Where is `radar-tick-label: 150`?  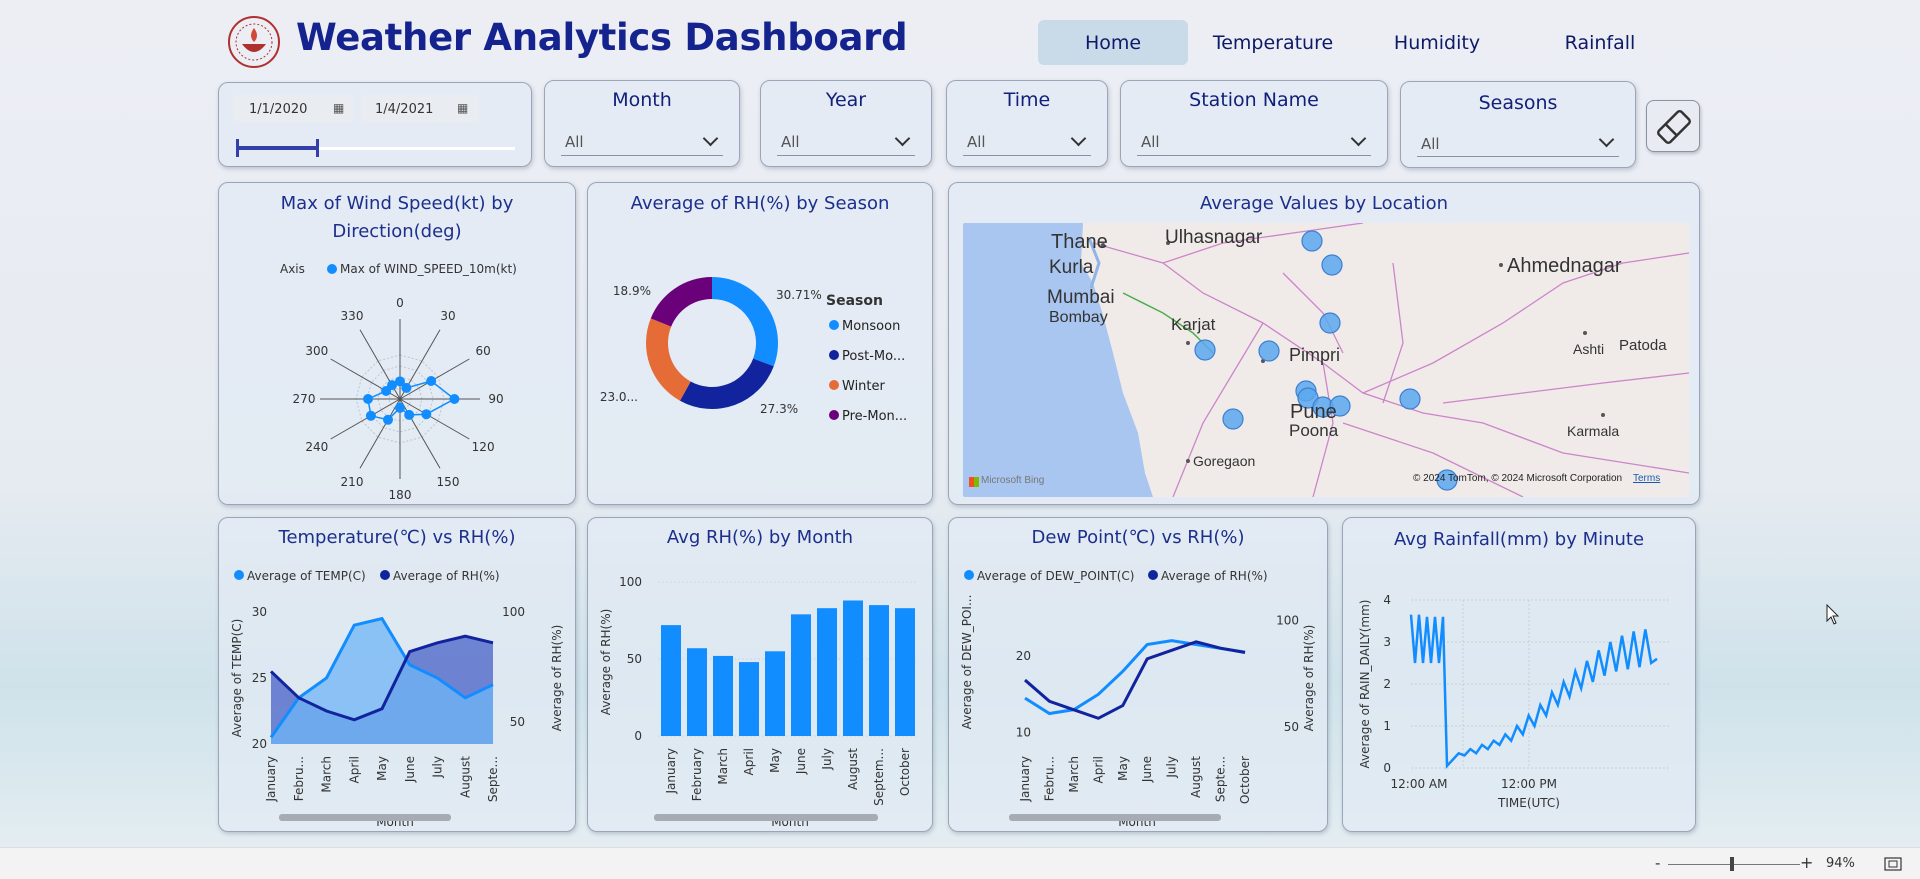 radar-tick-label: 150 is located at coordinates (448, 482).